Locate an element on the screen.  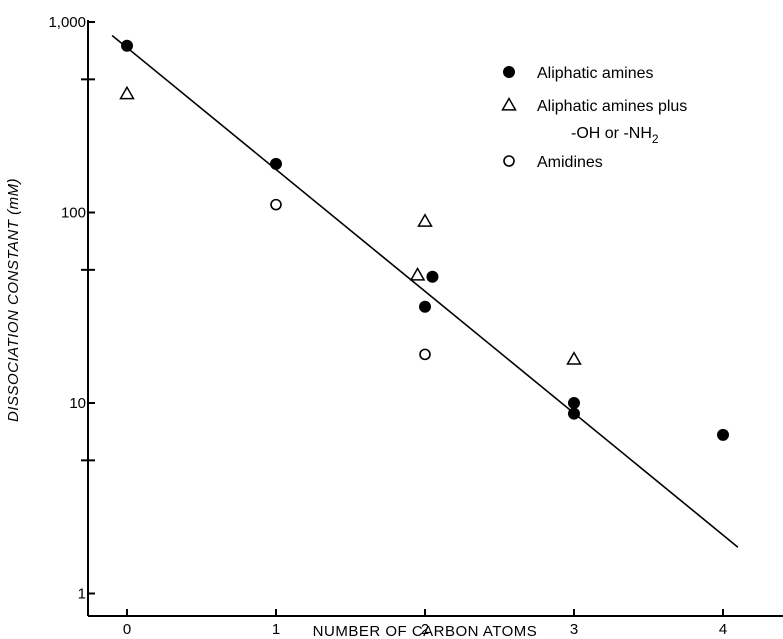
x-axis-title: NUMBER OF CARBON ATOMS is located at coordinates (425, 631).